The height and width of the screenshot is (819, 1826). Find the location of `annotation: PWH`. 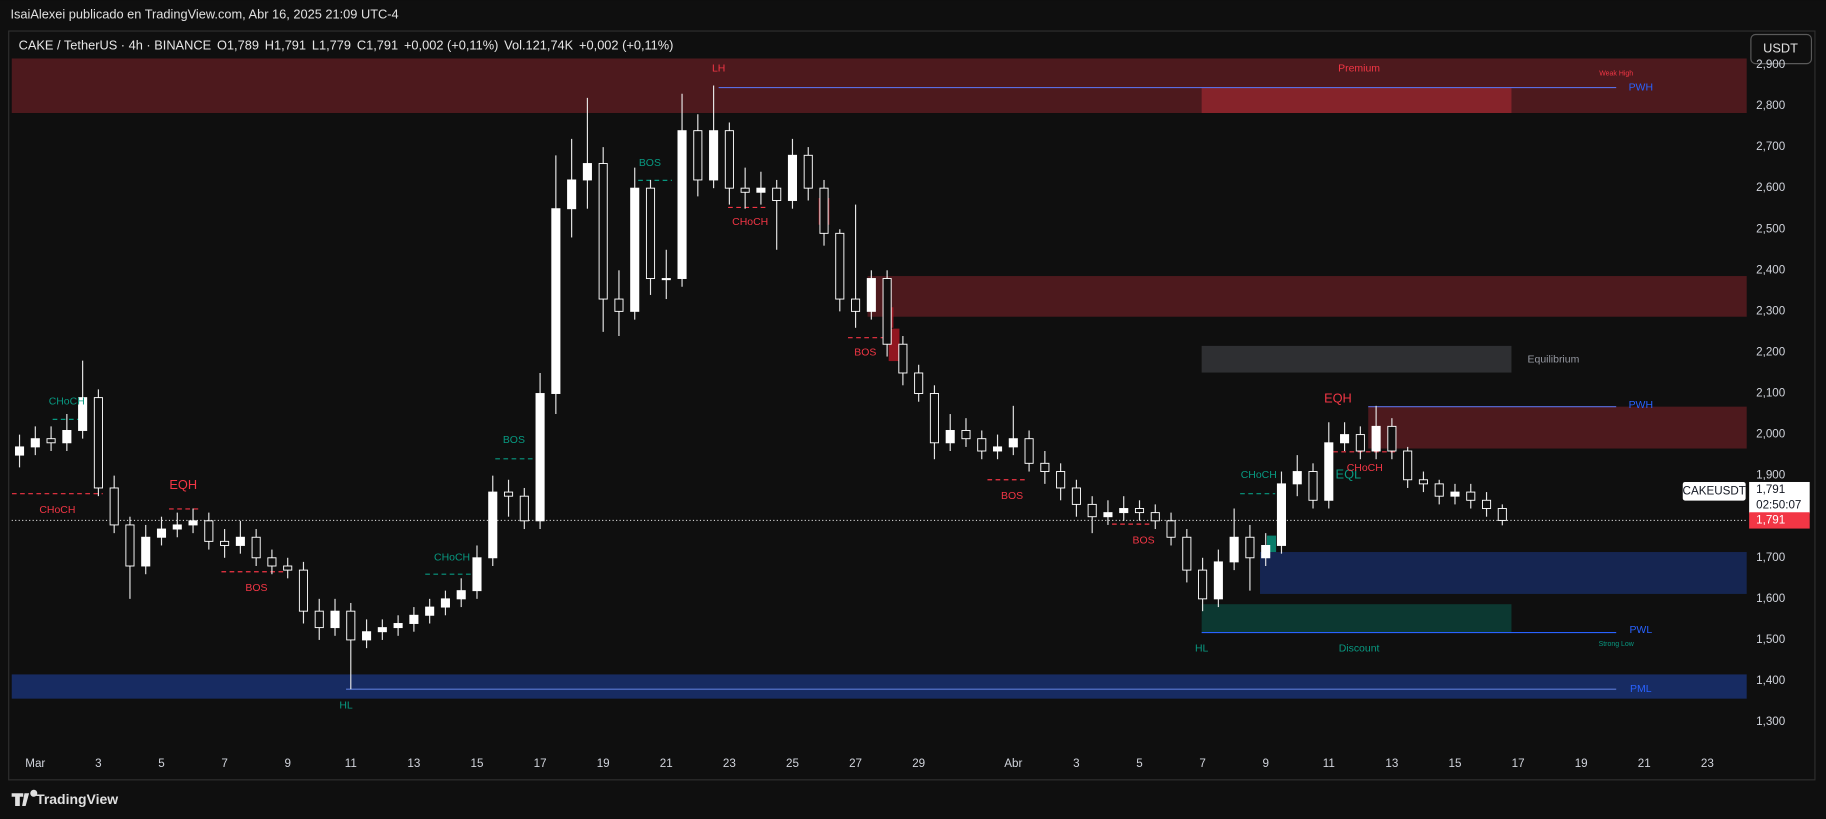

annotation: PWH is located at coordinates (1641, 405).